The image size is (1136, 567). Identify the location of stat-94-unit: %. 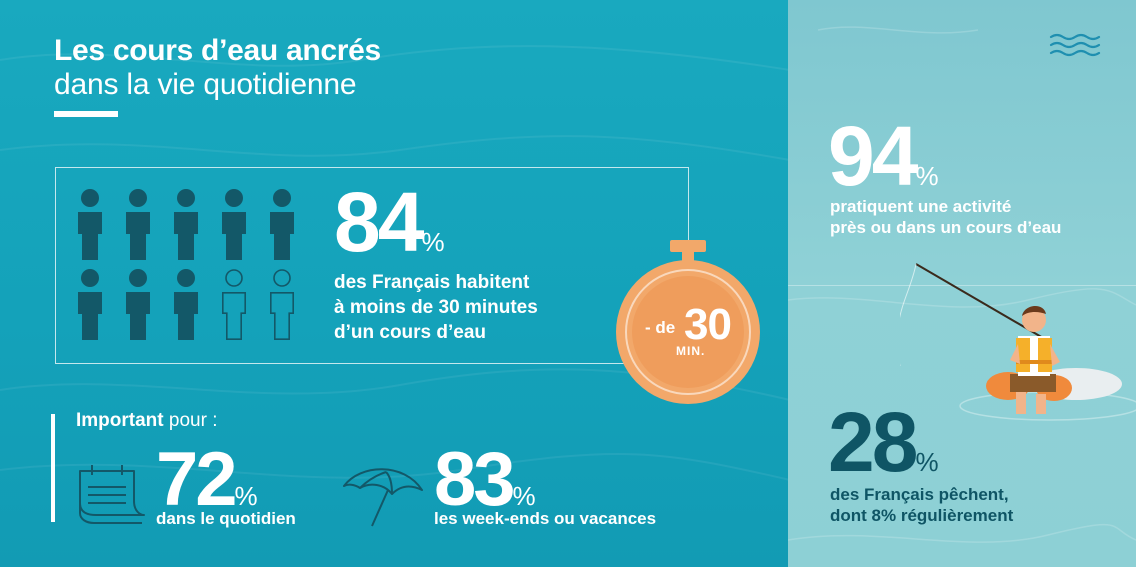
(927, 176).